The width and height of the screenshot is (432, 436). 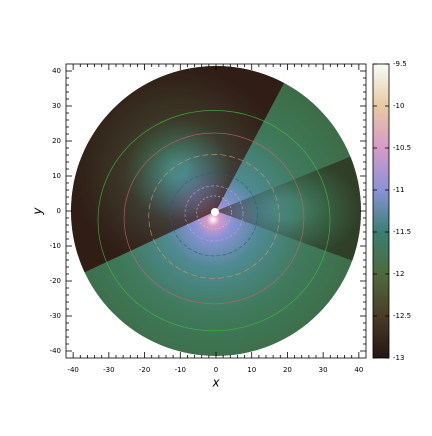 What do you see at coordinates (56, 106) in the screenshot?
I see `y-tick-label: 30` at bounding box center [56, 106].